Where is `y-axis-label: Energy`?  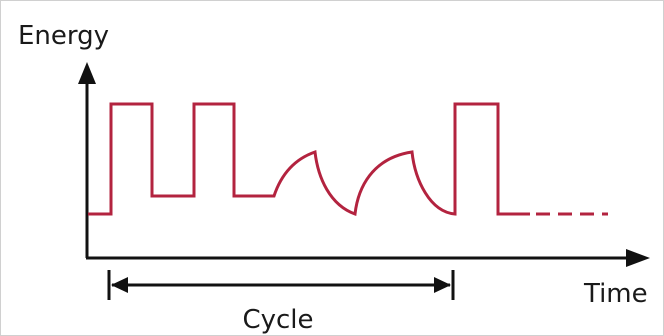 y-axis-label: Energy is located at coordinates (63, 36).